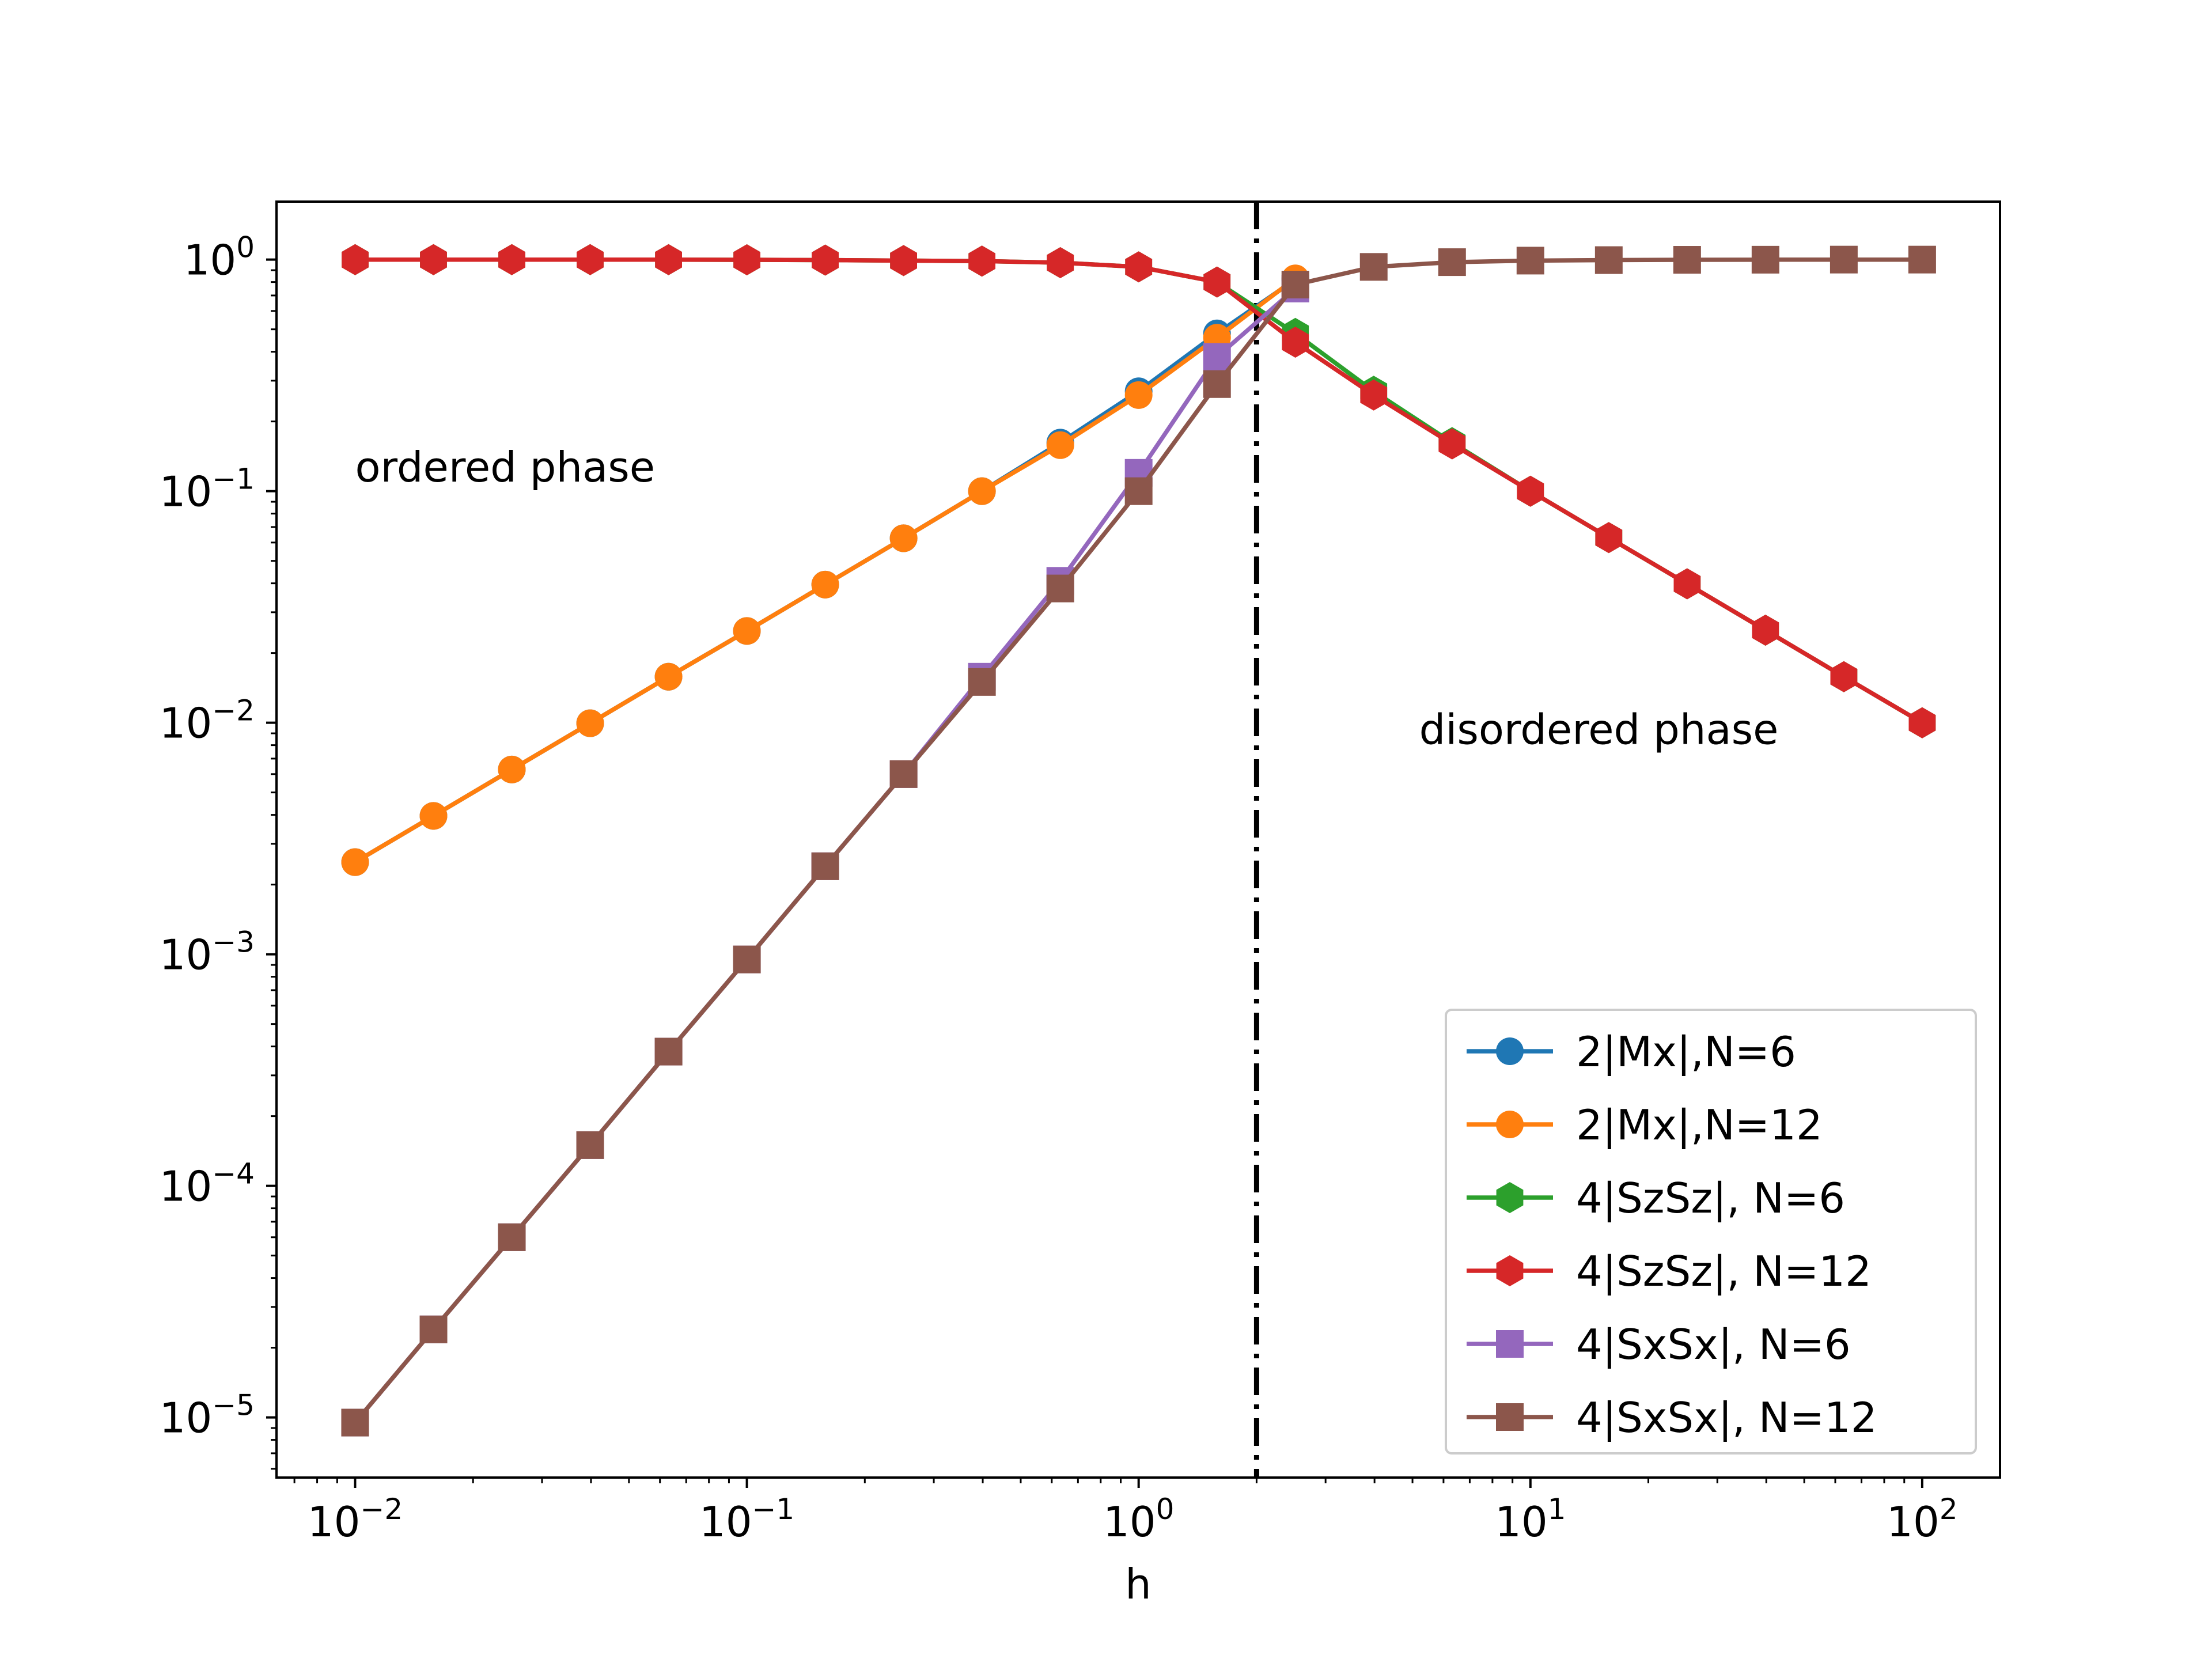  I want to click on legend-label: 4|SxSx|, N=12, so click(1726, 1417).